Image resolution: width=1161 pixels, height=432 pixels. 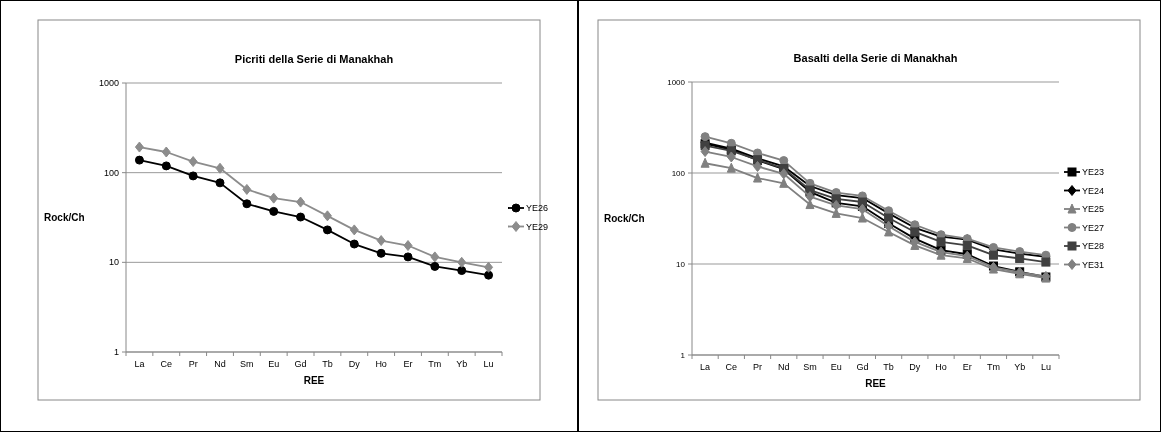 What do you see at coordinates (314, 59) in the screenshot?
I see `chart-title: Picriti della Serie di Manakhah` at bounding box center [314, 59].